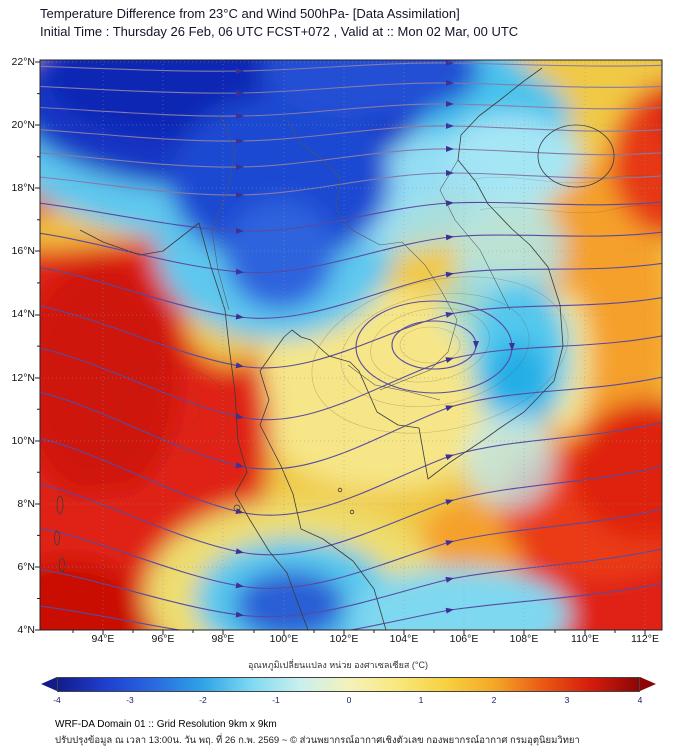 Image resolution: width=676 pixels, height=756 pixels. I want to click on y-tick: 12°N, so click(23, 378).